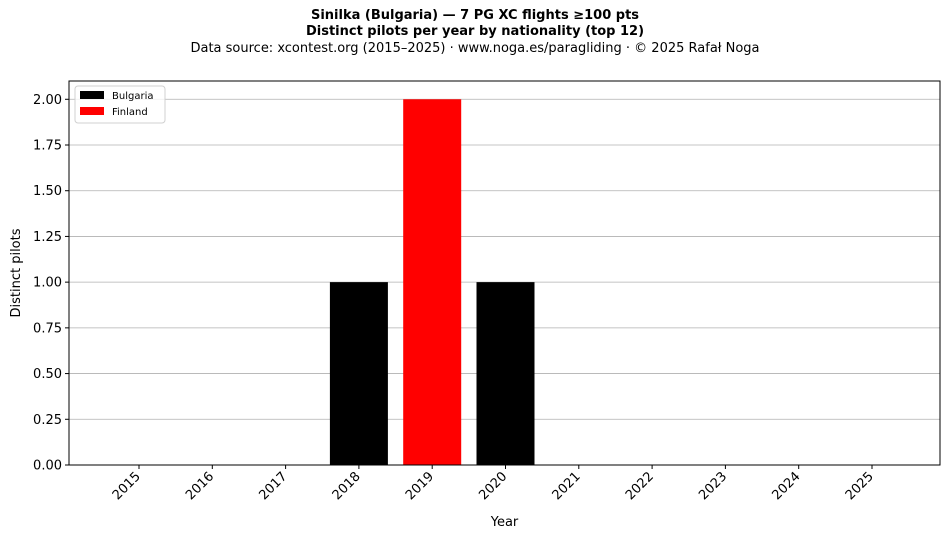 The width and height of the screenshot is (950, 539). Describe the element at coordinates (92, 95) in the screenshot. I see `legend-swatch-bulgaria` at that location.